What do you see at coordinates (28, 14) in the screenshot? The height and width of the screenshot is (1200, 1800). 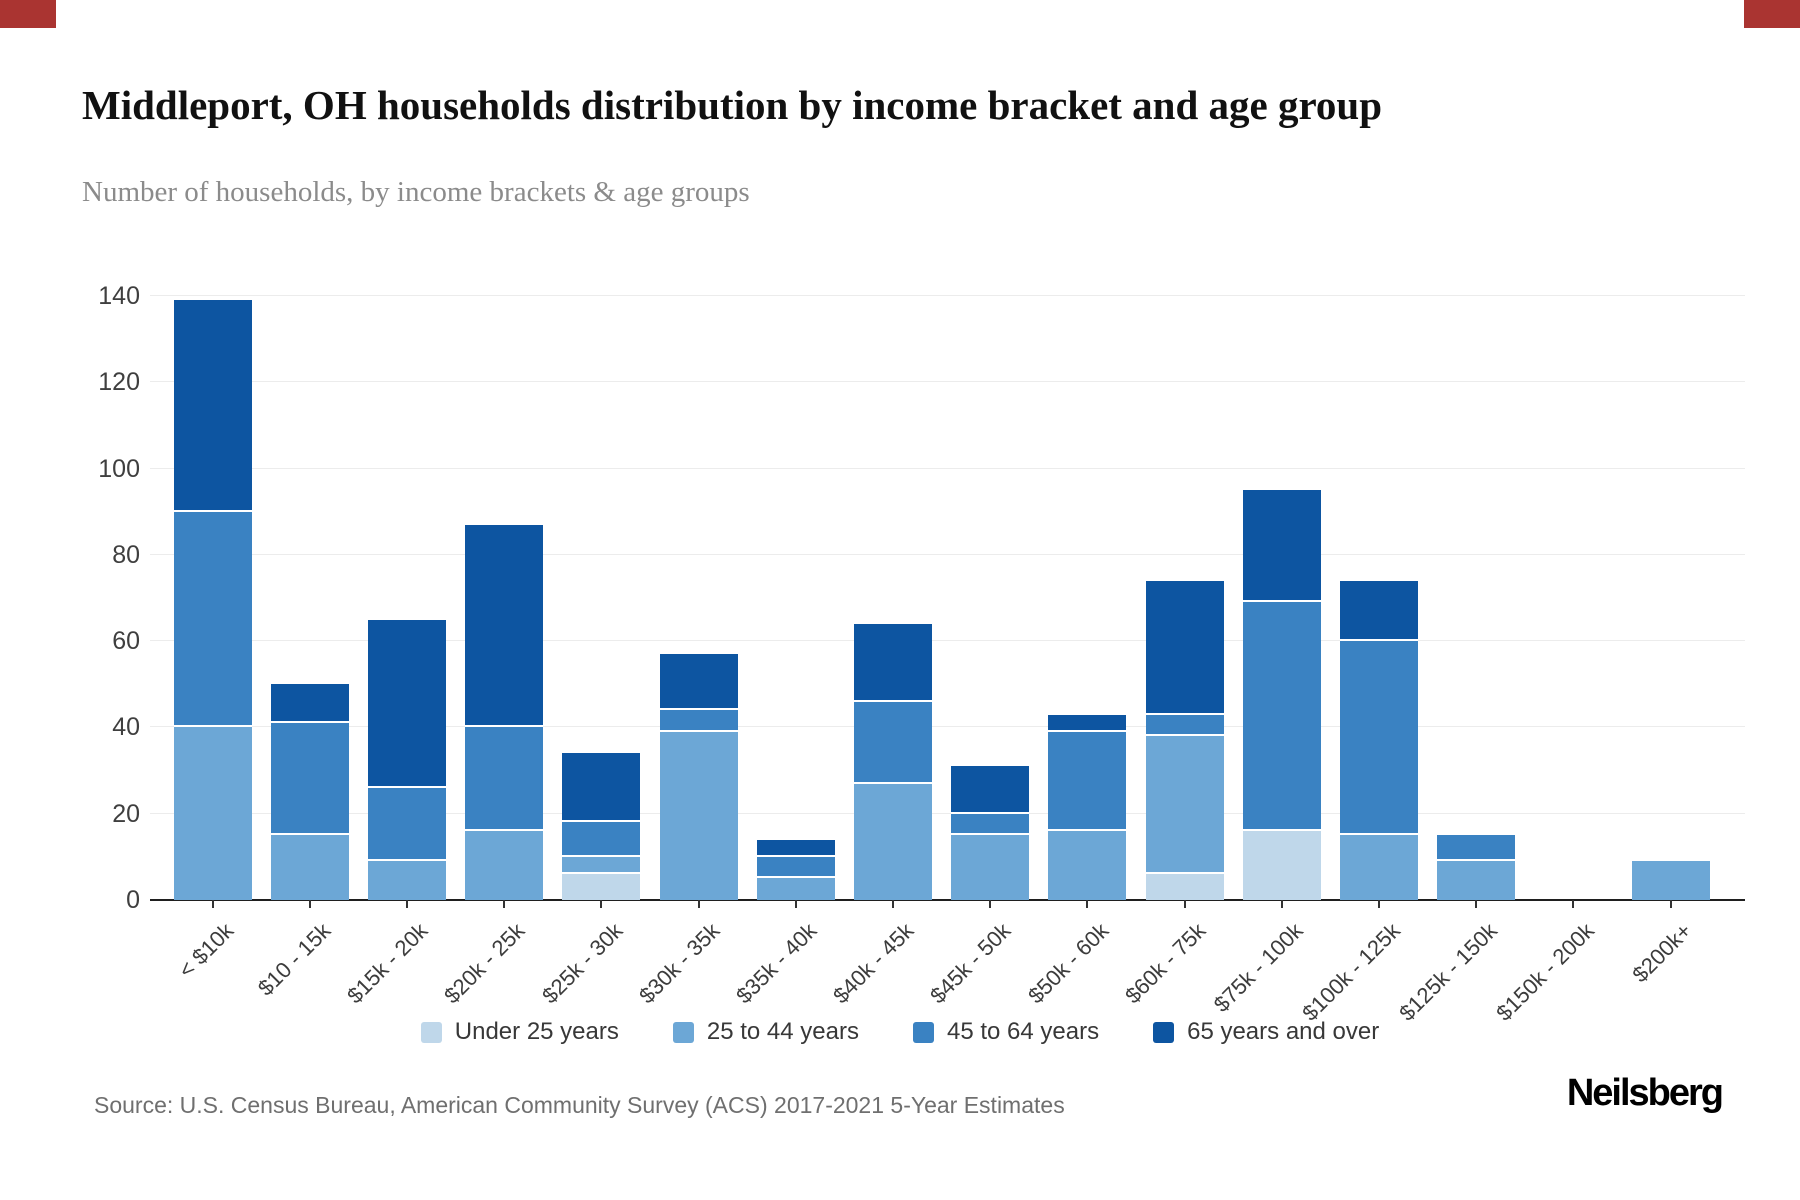 I see `corner-mark-left` at bounding box center [28, 14].